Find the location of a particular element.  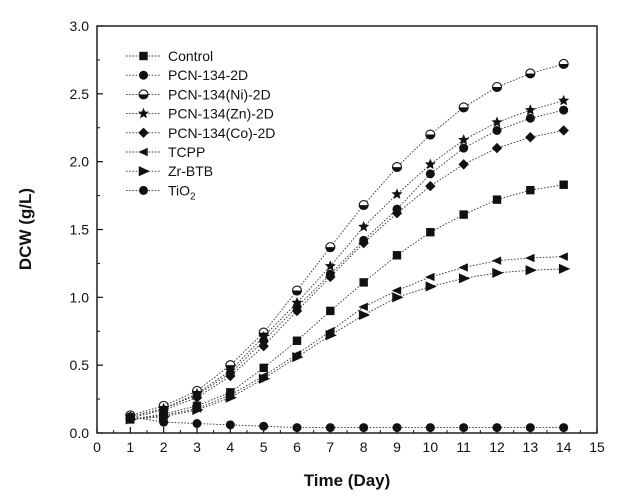

legend-label: PCN-134(Co)-2D is located at coordinates (221, 133).